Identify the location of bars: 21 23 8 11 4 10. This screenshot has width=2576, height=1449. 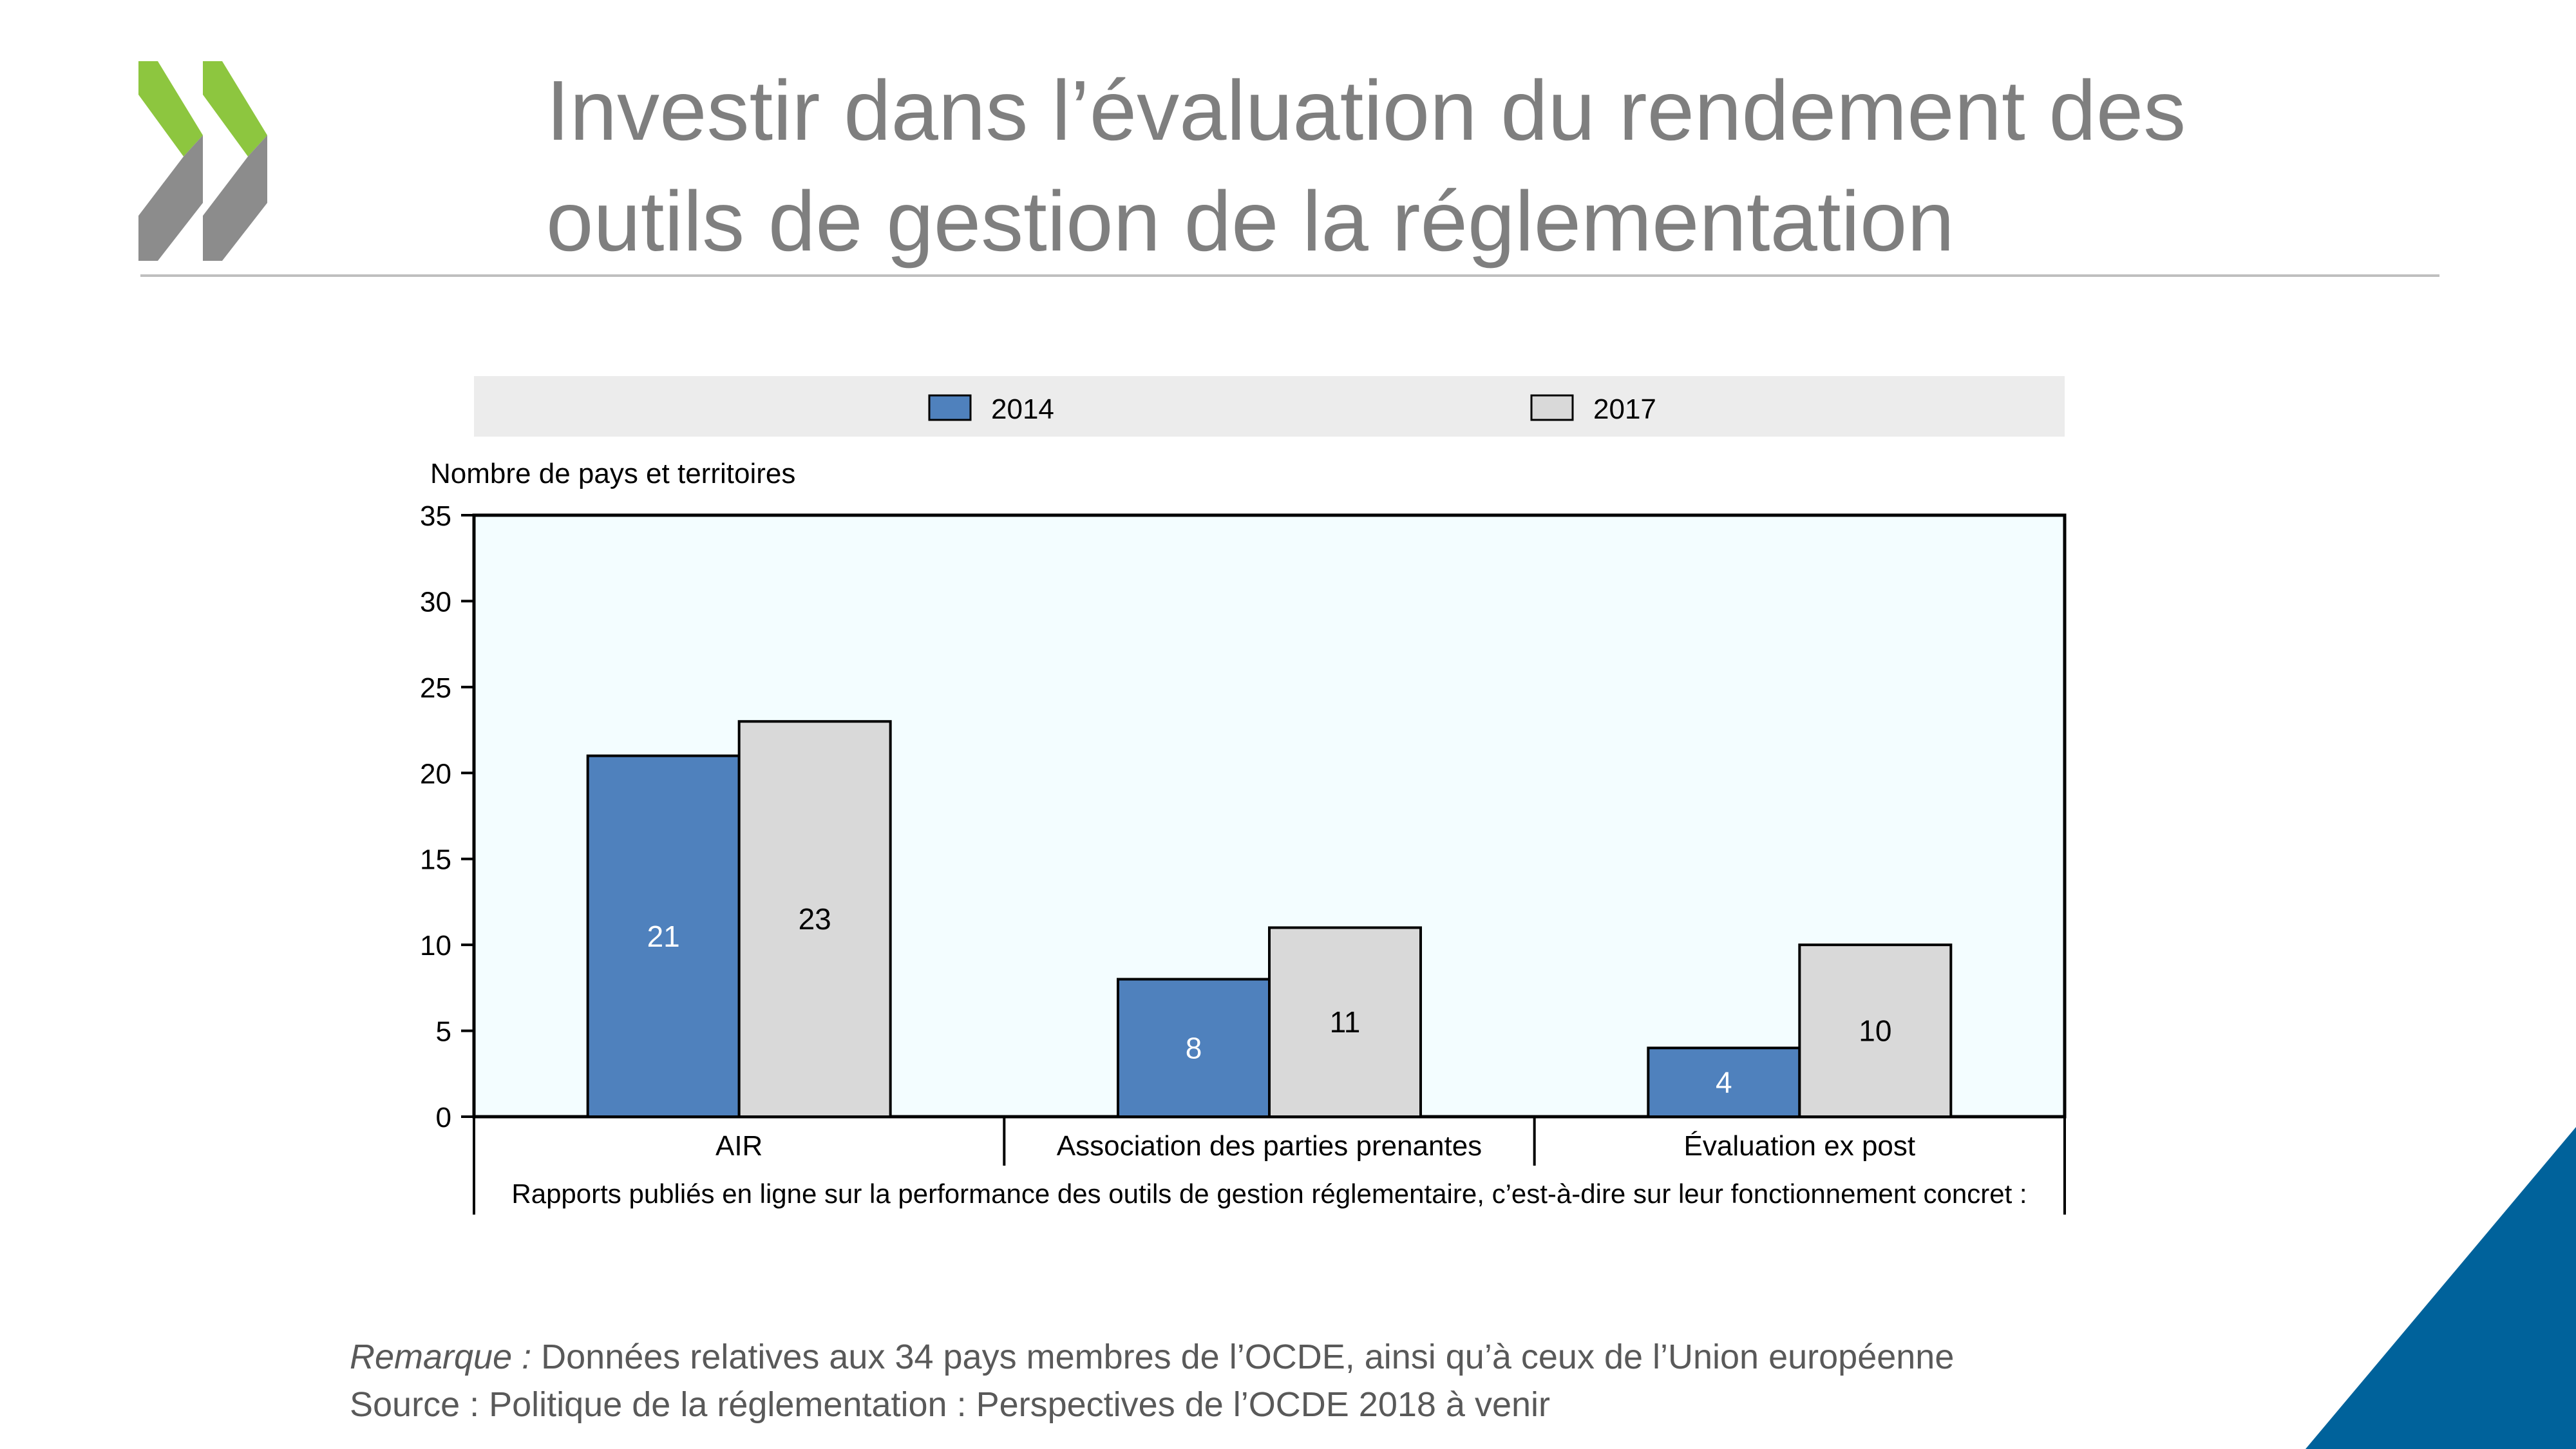
(1269, 919).